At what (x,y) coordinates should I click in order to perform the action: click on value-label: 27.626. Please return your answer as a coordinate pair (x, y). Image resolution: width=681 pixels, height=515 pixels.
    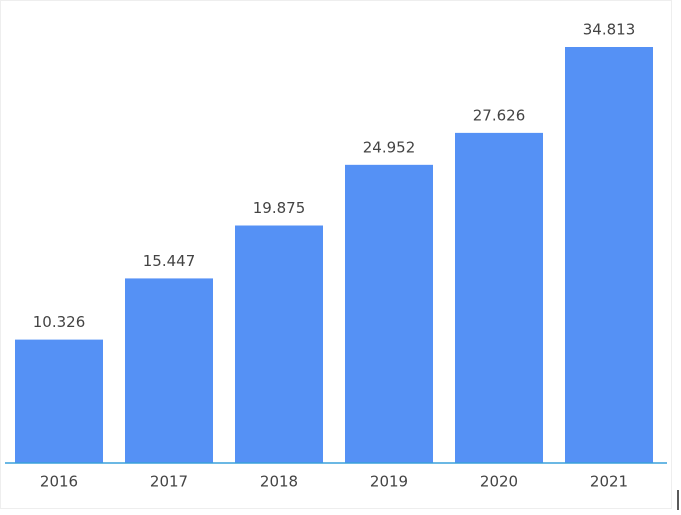
    Looking at the image, I should click on (499, 115).